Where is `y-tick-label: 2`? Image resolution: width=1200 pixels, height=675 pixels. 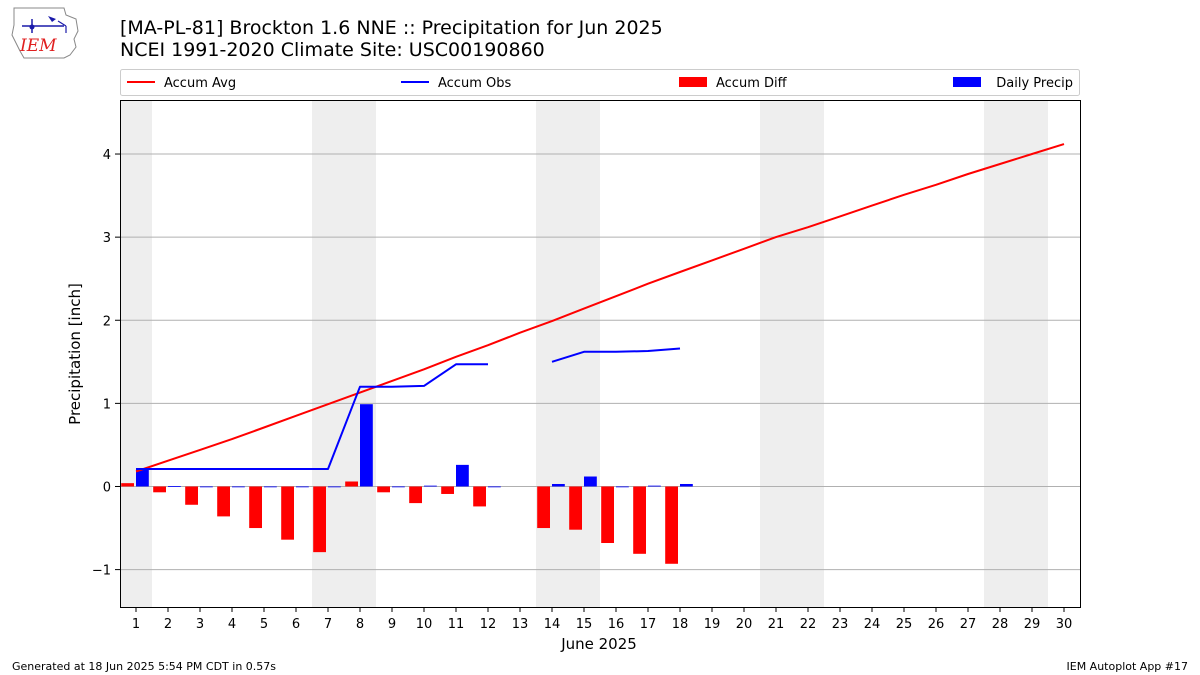
y-tick-label: 2 is located at coordinates (107, 321).